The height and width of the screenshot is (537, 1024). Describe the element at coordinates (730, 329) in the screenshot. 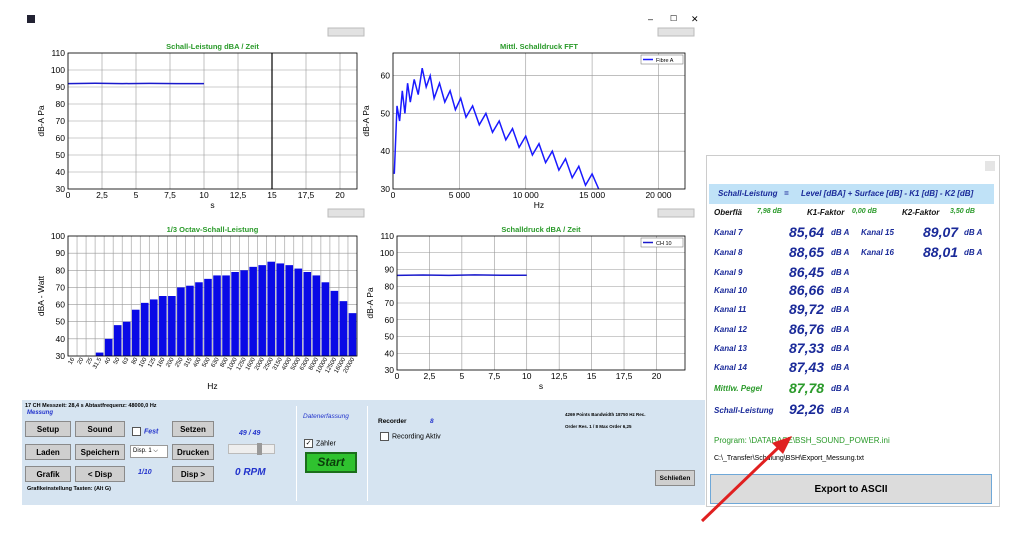

I see `channel-name: Kanal 12` at that location.